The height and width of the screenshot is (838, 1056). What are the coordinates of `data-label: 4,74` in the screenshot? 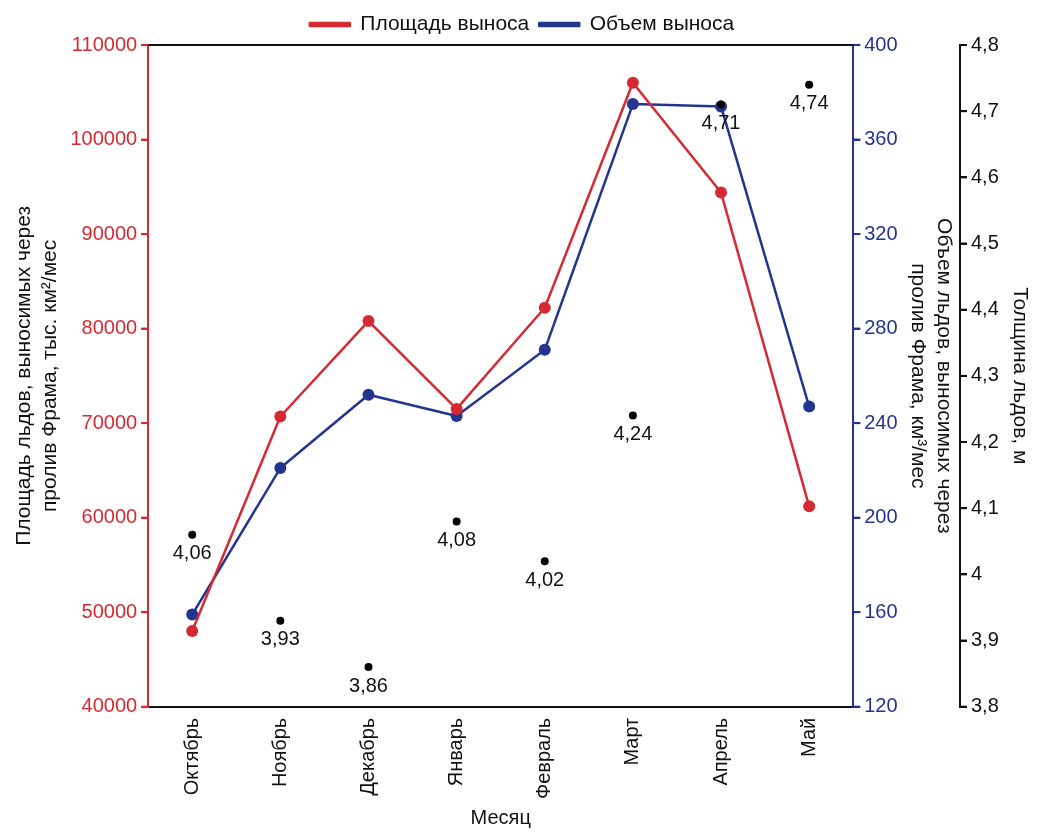 It's located at (809, 102).